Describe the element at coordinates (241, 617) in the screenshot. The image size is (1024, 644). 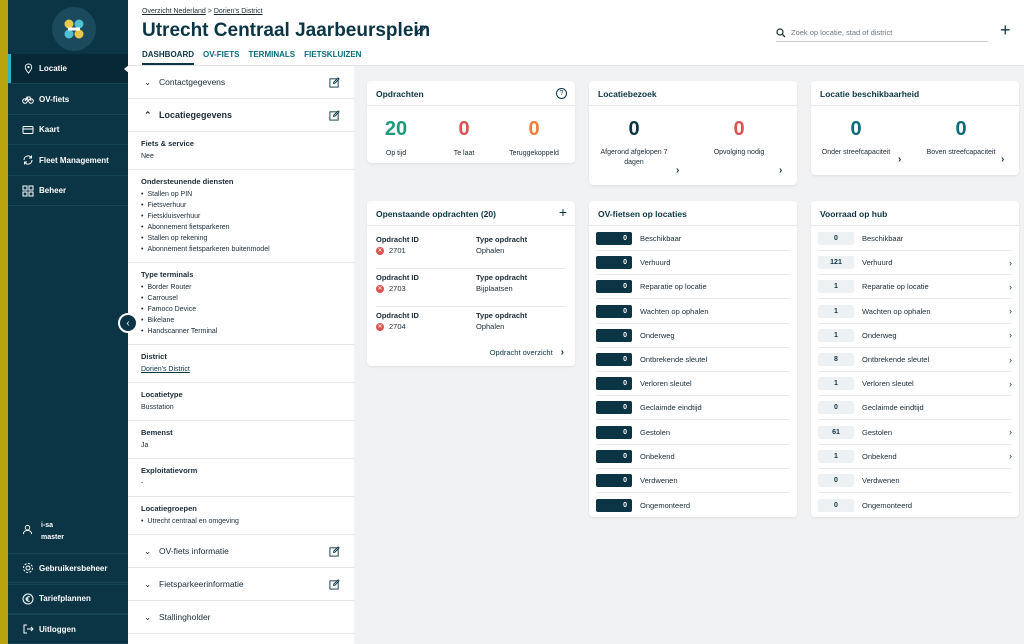
I see `accordion-stallingholder: ⌄ Stallingholder` at that location.